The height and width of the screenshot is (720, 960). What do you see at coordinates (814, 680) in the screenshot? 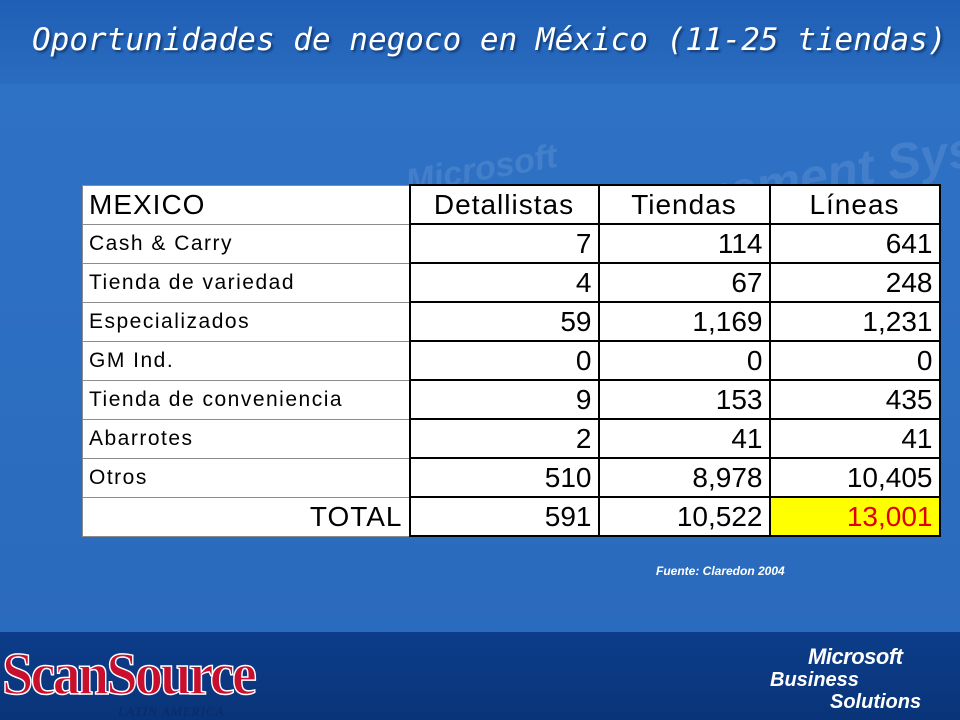
I see `logo-business-text: Business` at bounding box center [814, 680].